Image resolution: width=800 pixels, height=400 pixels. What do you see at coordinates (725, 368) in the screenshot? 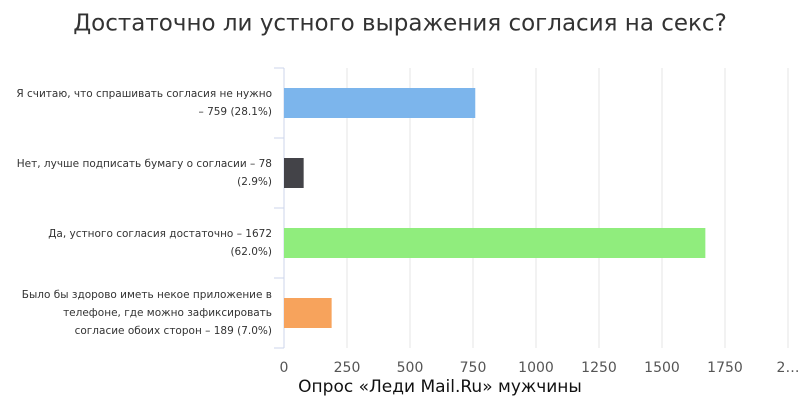
I see `x-tick-label: 1750` at bounding box center [725, 368].